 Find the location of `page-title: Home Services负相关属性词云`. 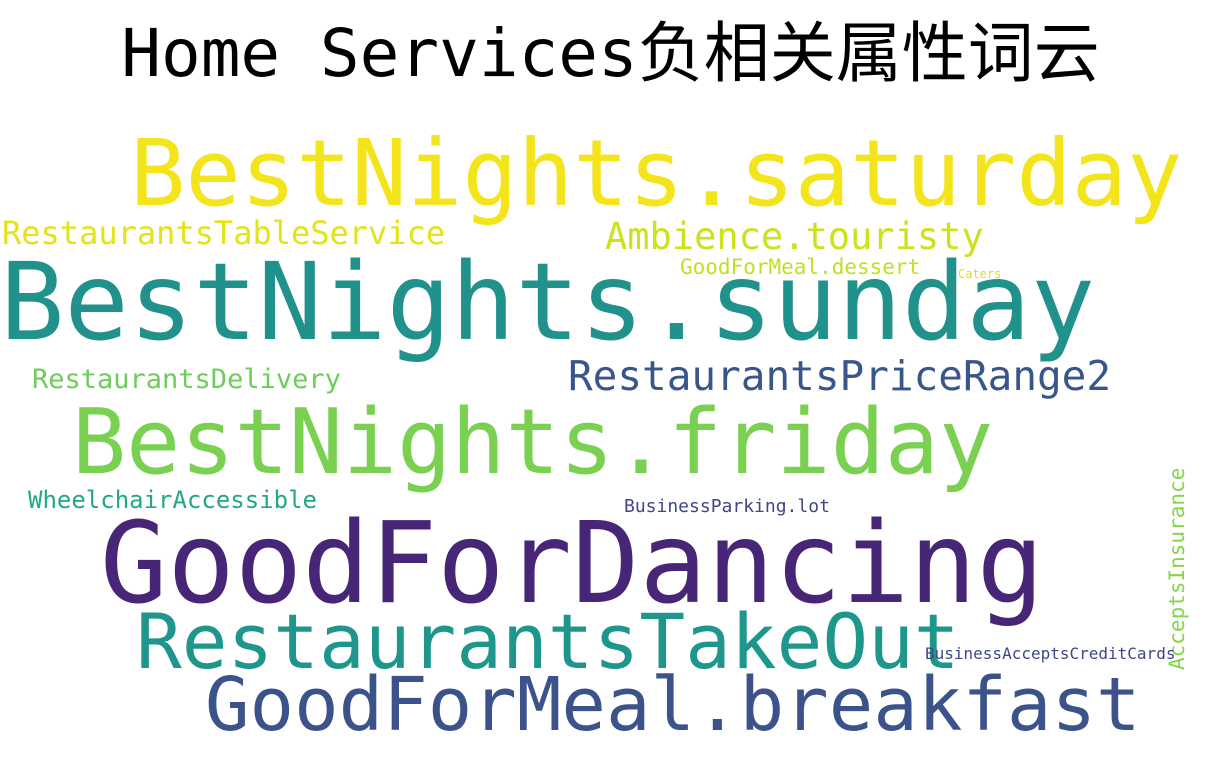

page-title: Home Services负相关属性词云 is located at coordinates (610, 53).